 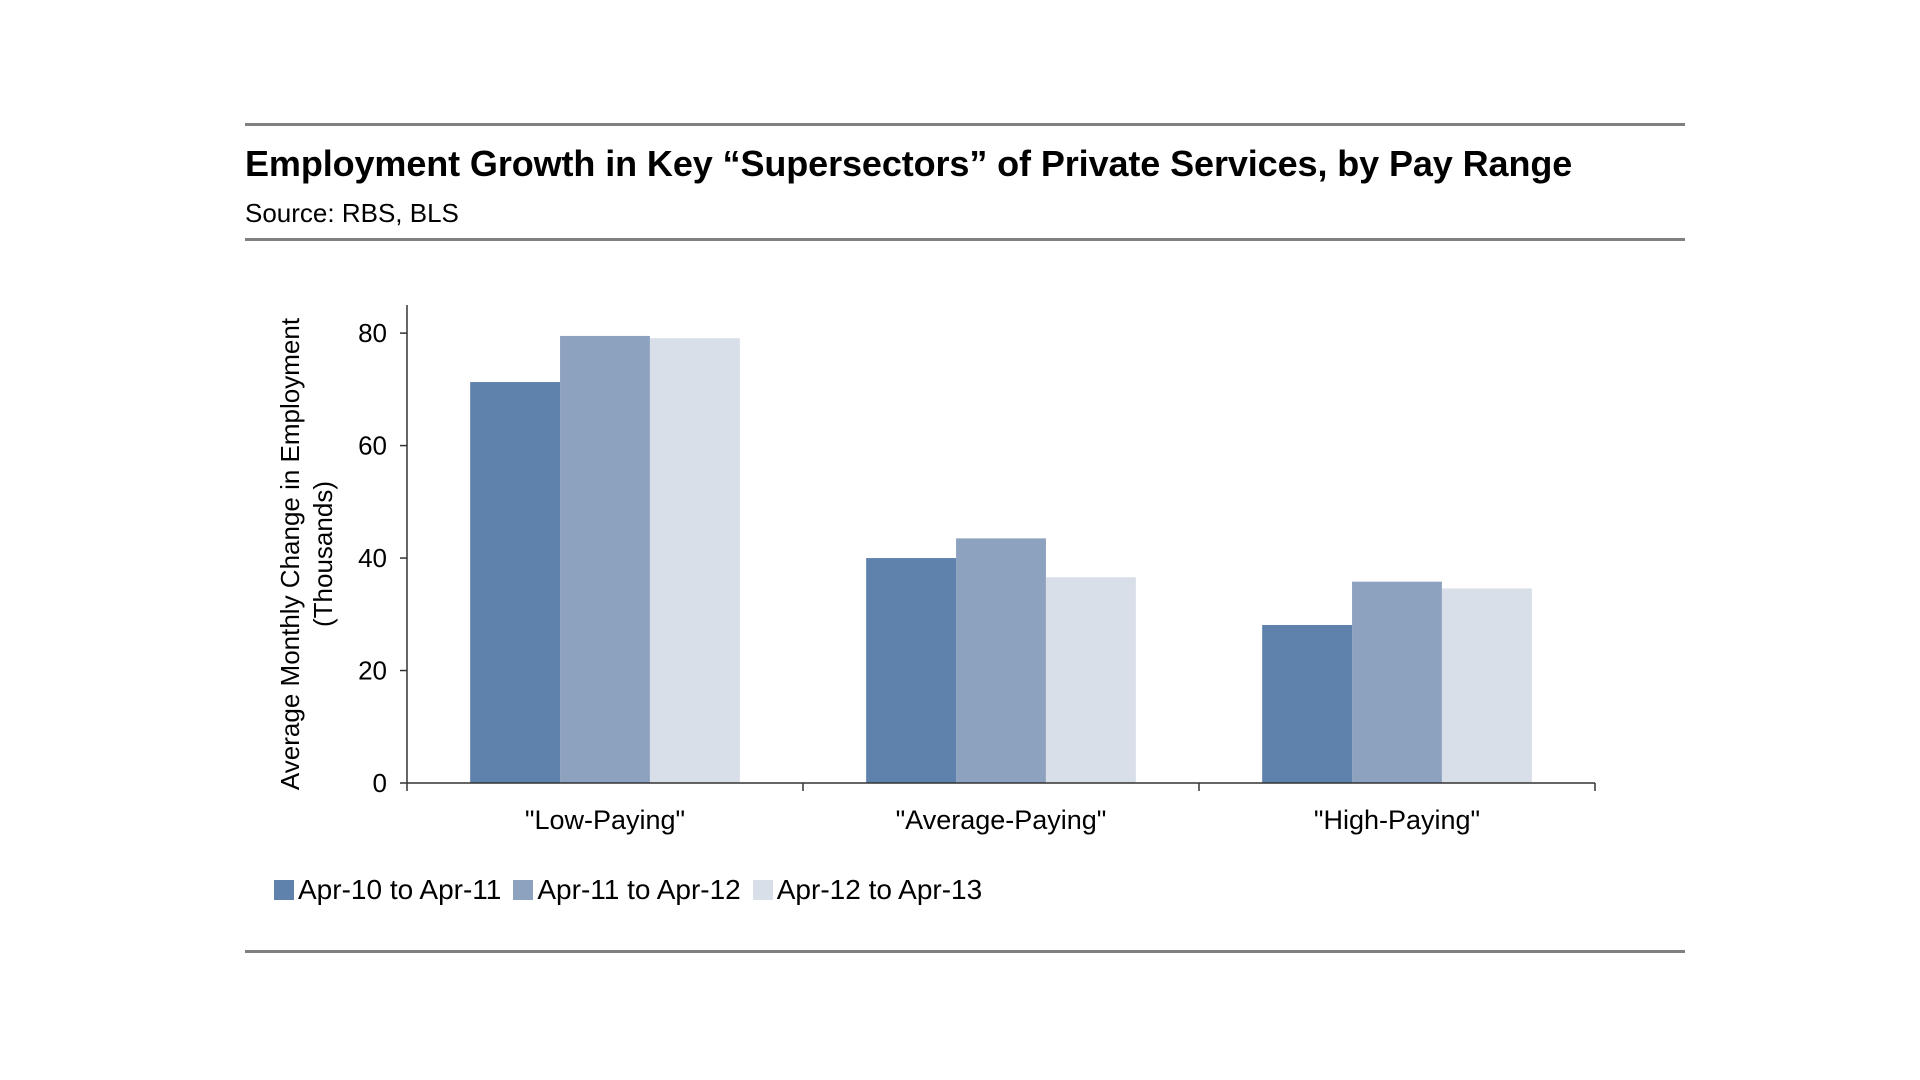 I want to click on y-axis-title-line-2: (Thousands), so click(x=323, y=554).